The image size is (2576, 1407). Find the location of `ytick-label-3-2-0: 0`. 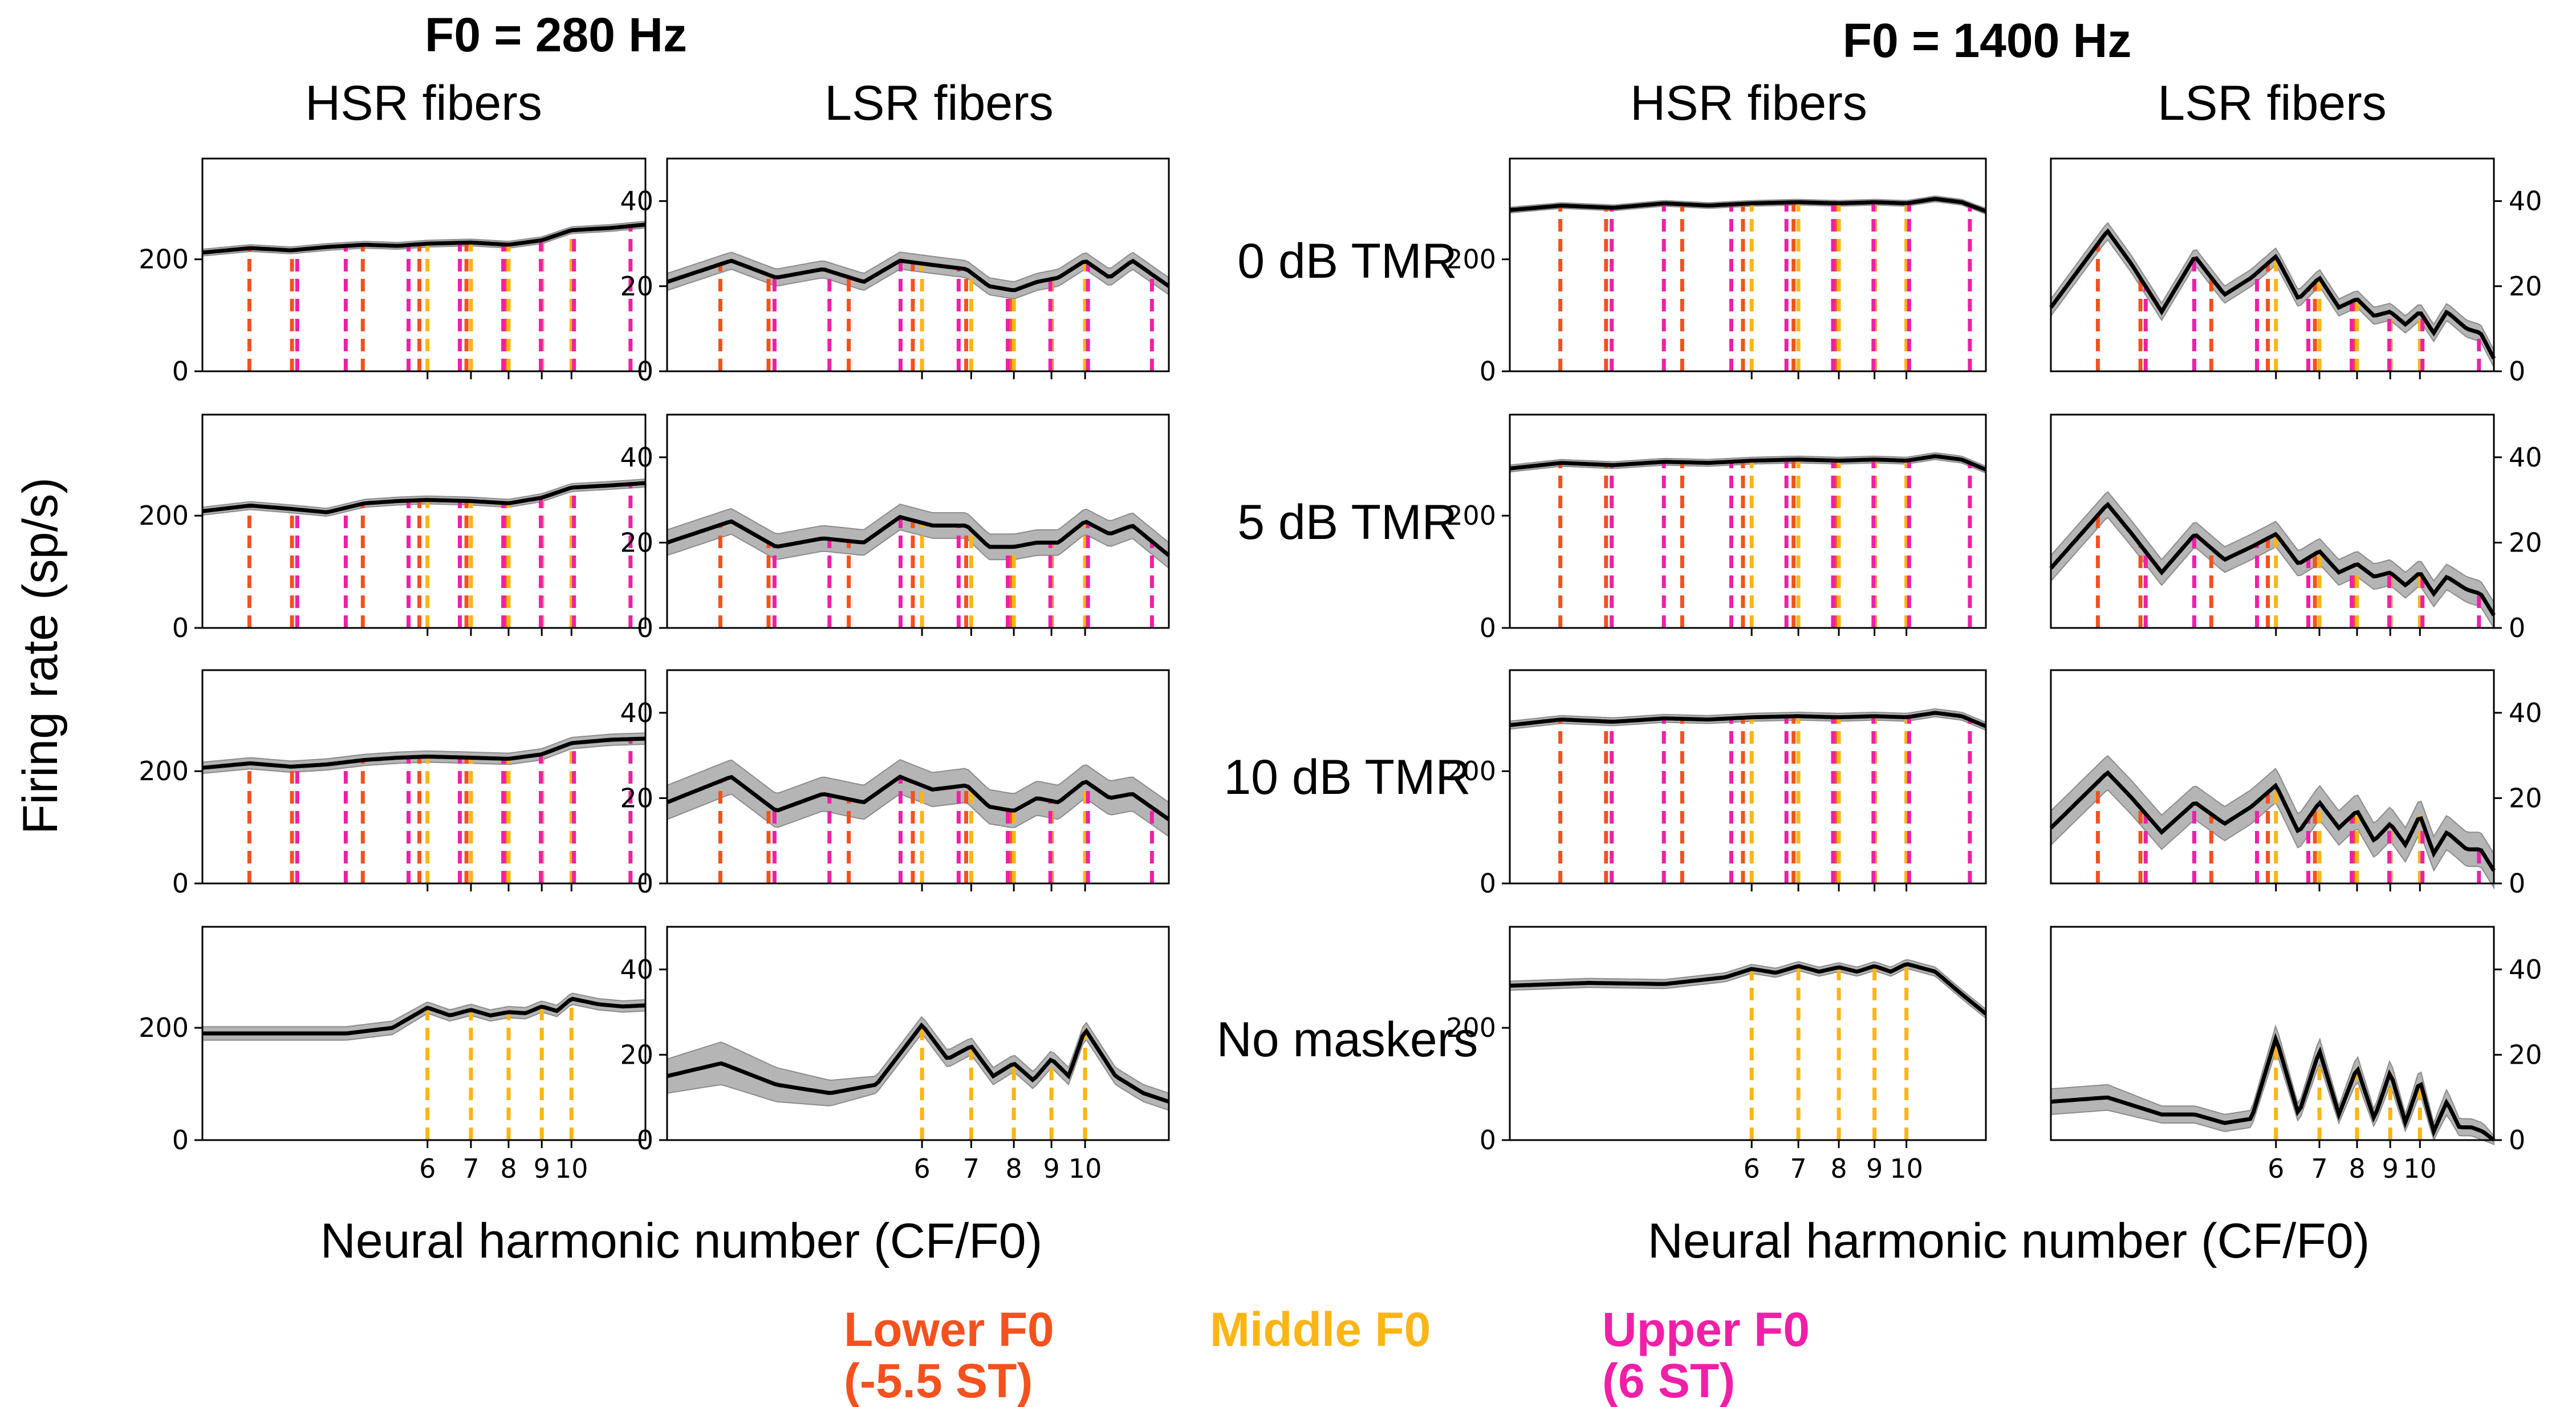

ytick-label-3-2-0: 0 is located at coordinates (1488, 1140).